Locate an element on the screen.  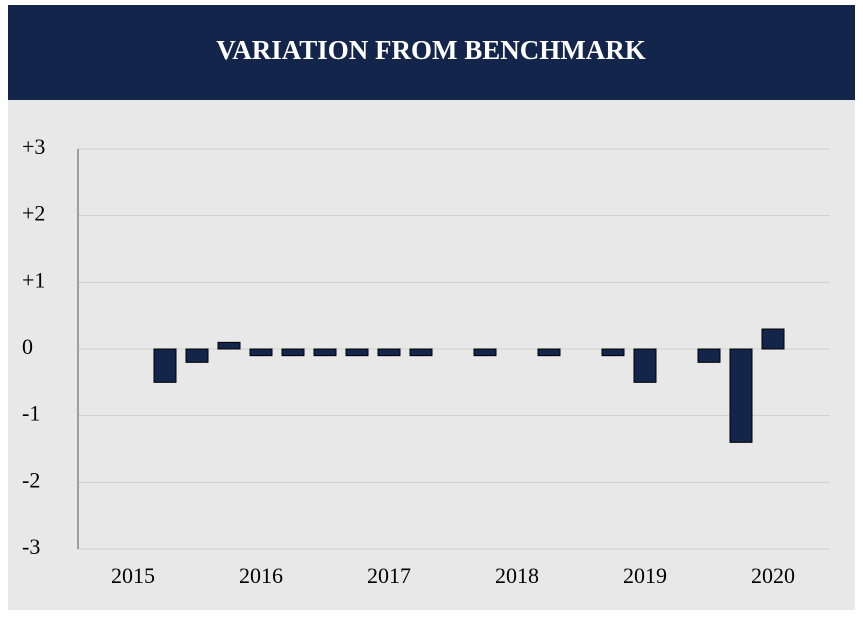
chart-title: VARIATION FROM BENCHMARK is located at coordinates (431, 50).